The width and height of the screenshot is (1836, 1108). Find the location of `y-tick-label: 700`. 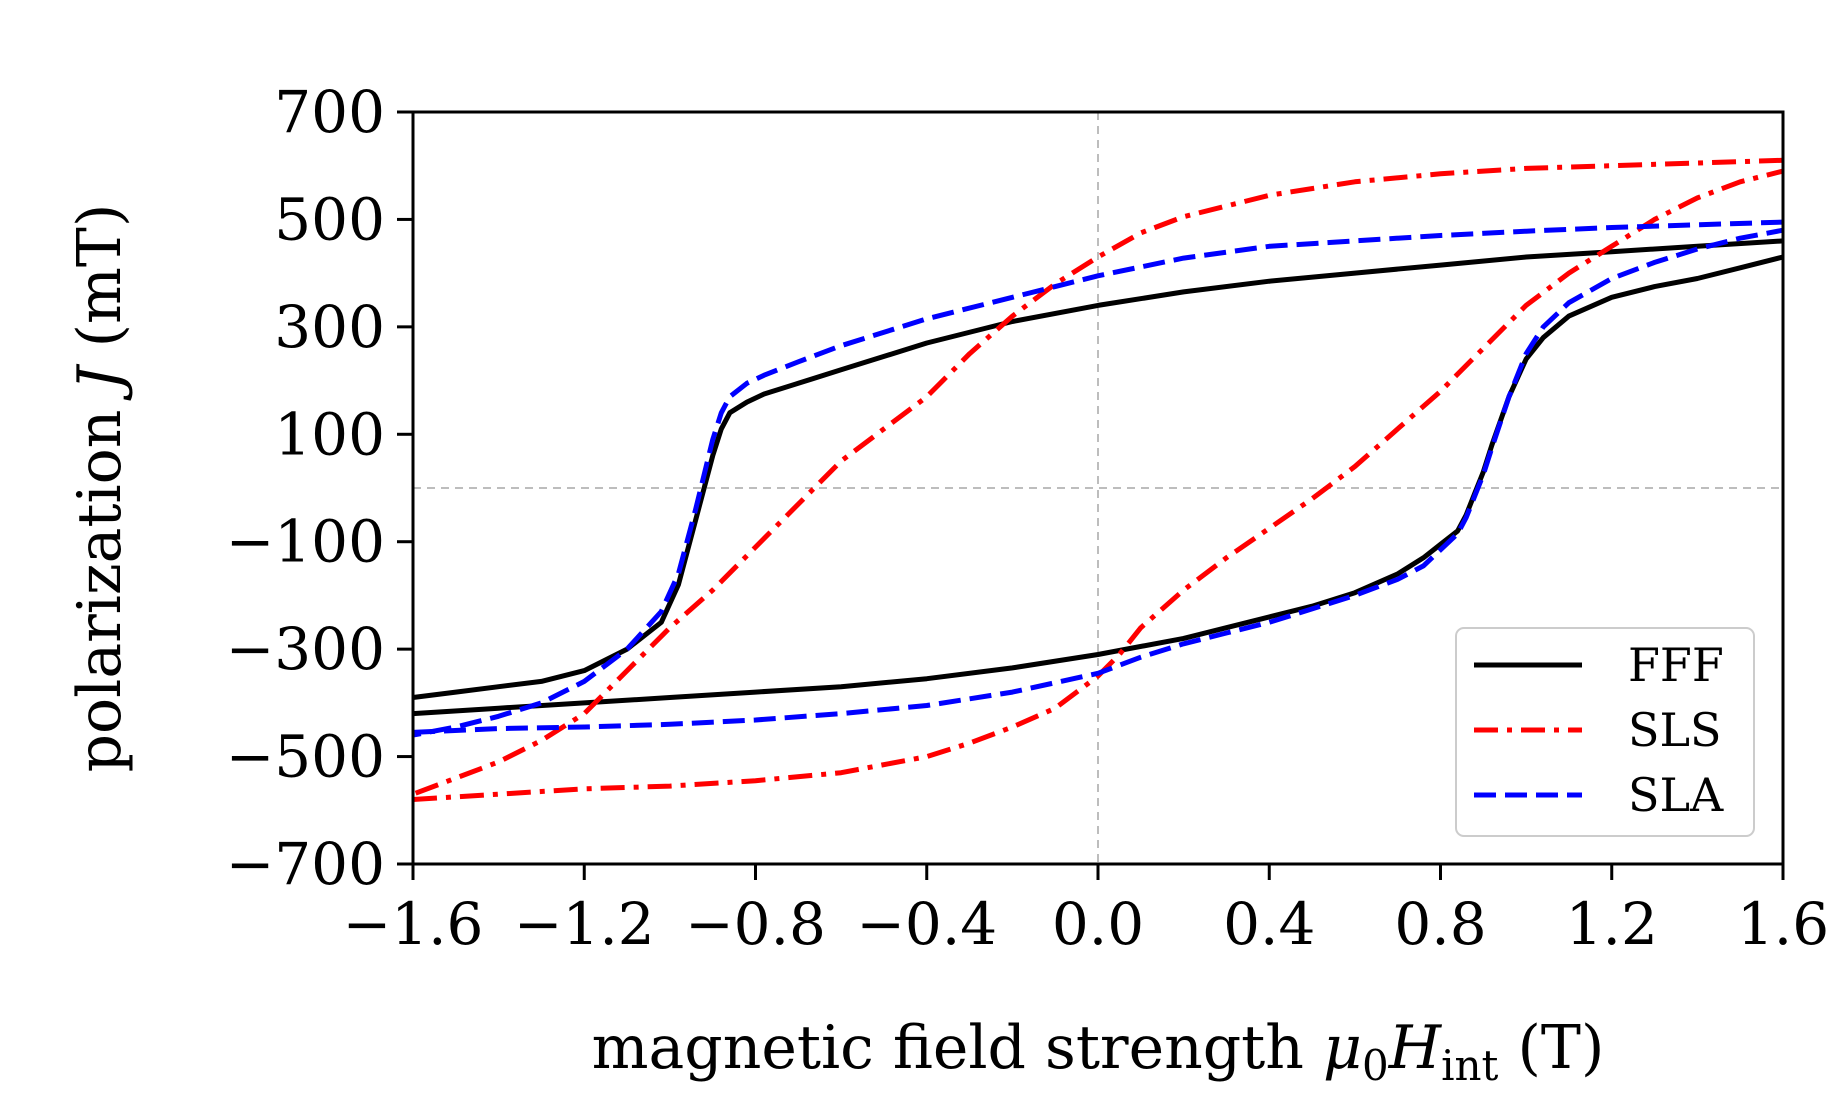

y-tick-label: 700 is located at coordinates (329, 112).